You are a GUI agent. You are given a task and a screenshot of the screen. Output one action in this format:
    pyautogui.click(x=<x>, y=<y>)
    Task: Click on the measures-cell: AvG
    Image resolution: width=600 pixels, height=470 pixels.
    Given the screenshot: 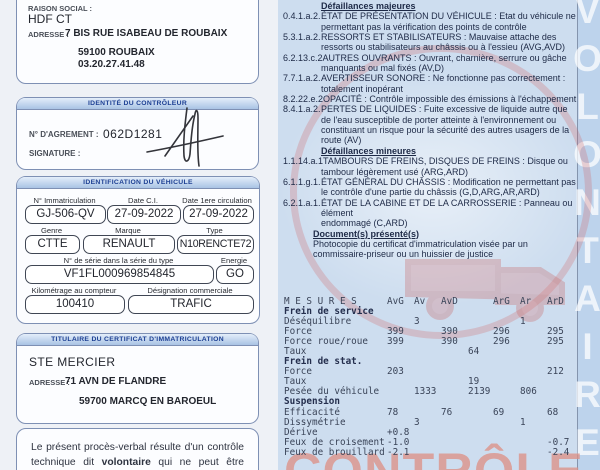 What is the action you would take?
    pyautogui.click(x=395, y=301)
    